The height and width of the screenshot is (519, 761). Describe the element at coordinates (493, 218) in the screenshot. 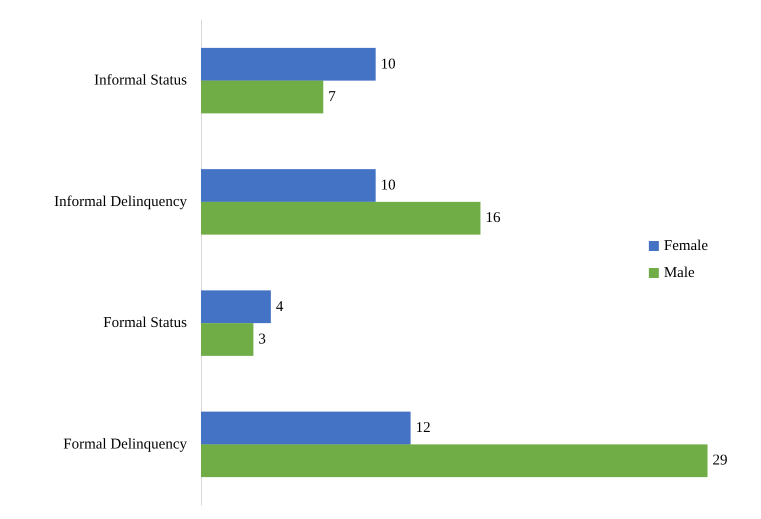

I see `data-label: 16` at that location.